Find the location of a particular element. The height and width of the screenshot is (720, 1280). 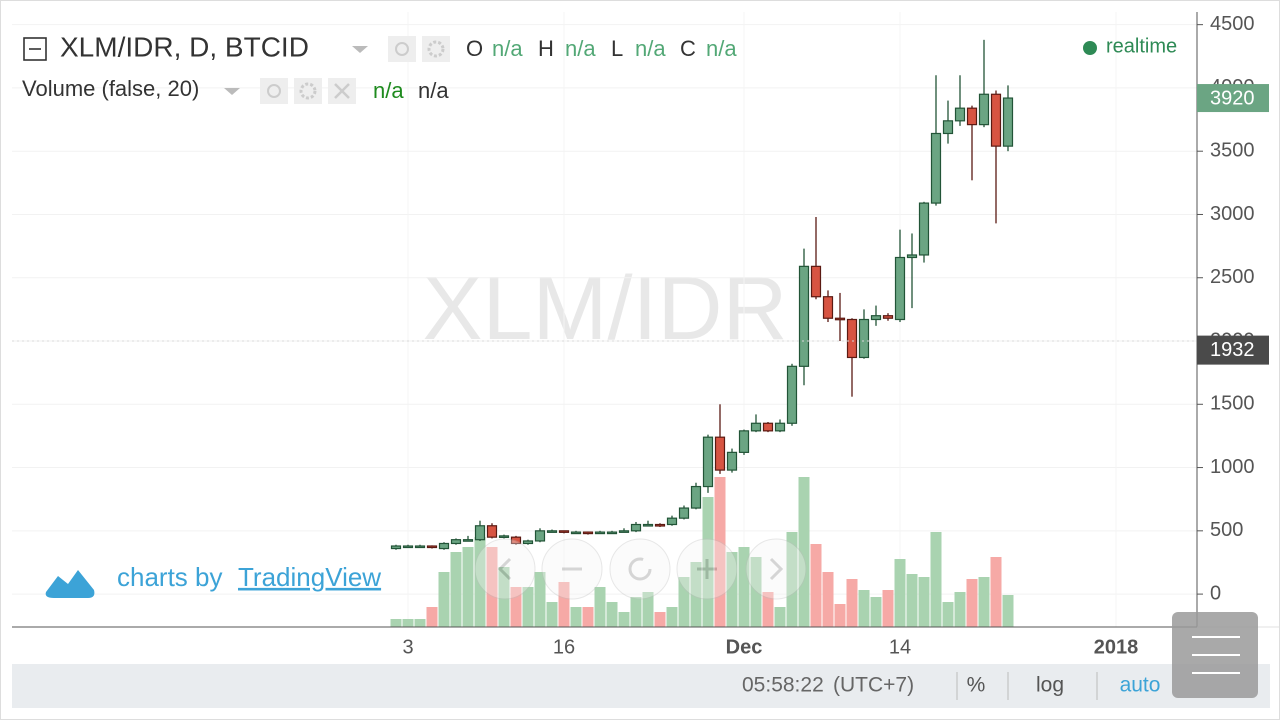

ohlc-label: H is located at coordinates (546, 48).